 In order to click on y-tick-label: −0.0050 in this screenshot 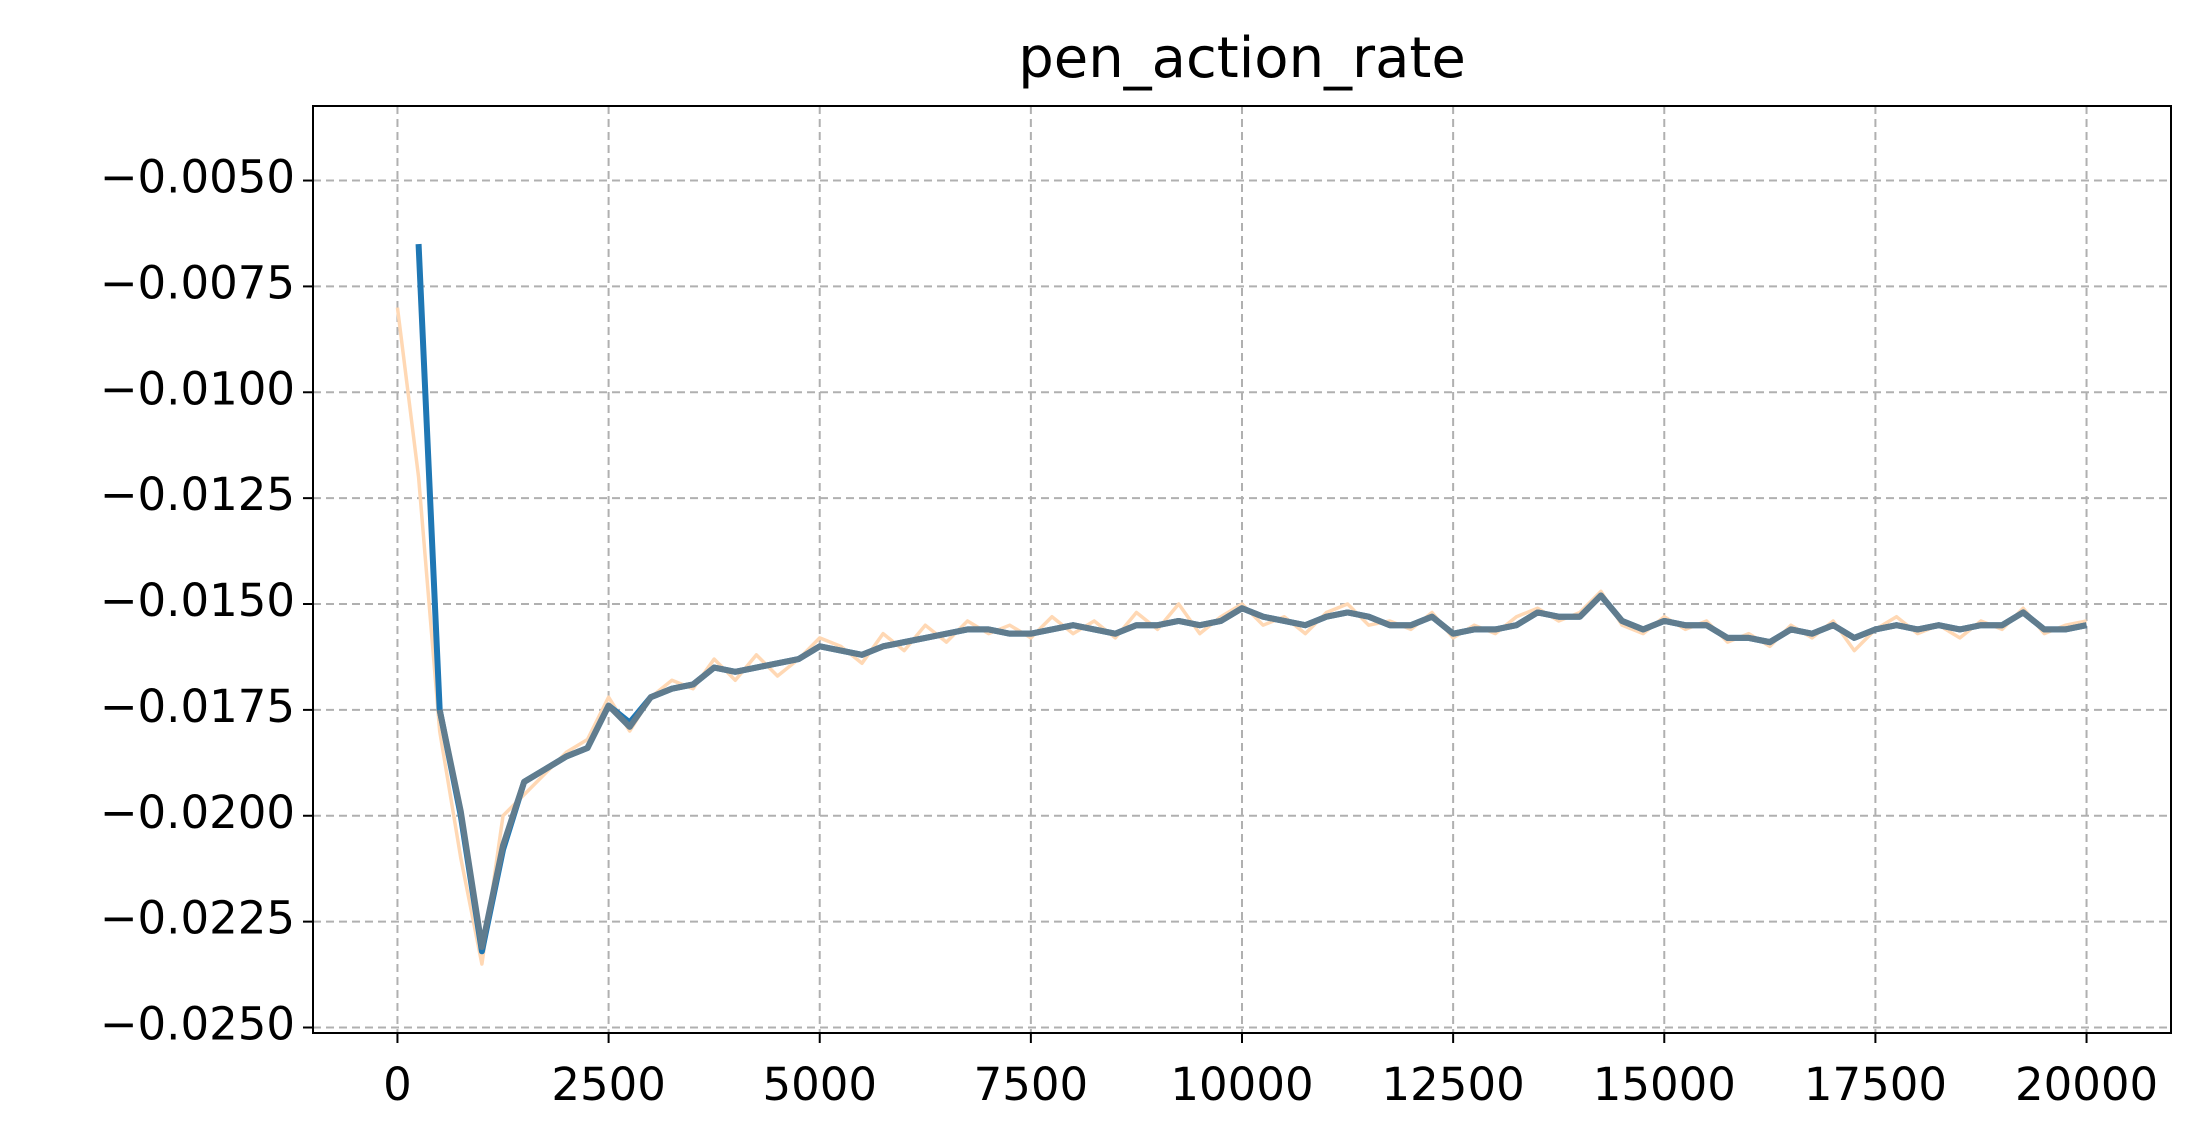, I will do `click(197, 177)`.